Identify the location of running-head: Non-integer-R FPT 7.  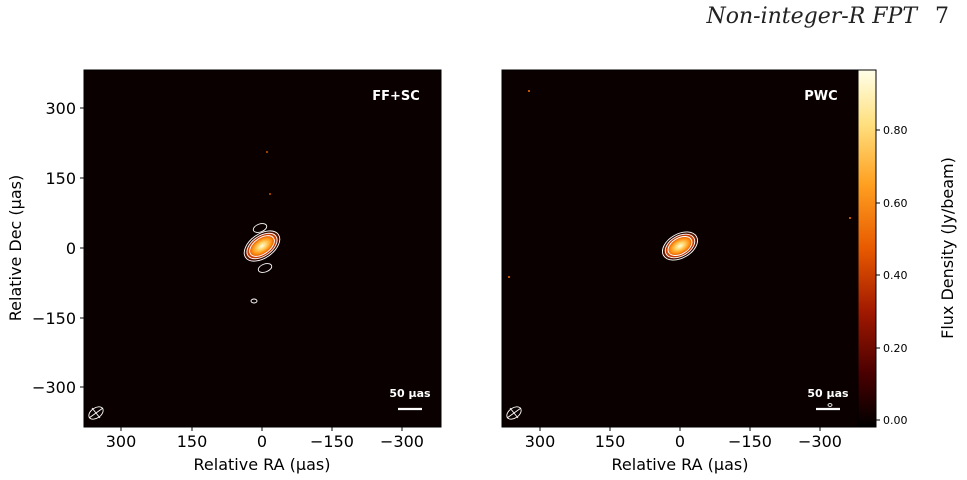
(827, 16).